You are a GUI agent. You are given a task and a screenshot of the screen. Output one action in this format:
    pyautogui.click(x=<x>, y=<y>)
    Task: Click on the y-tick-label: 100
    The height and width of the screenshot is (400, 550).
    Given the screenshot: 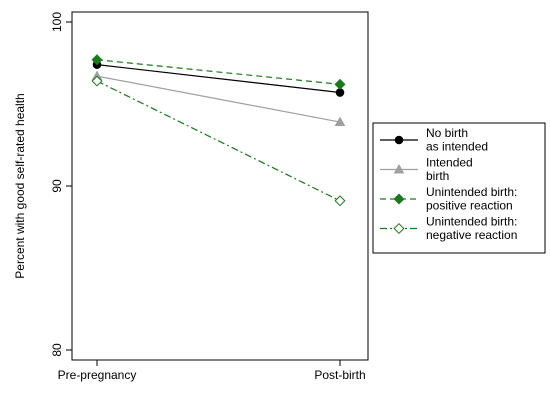 What is the action you would take?
    pyautogui.click(x=57, y=22)
    